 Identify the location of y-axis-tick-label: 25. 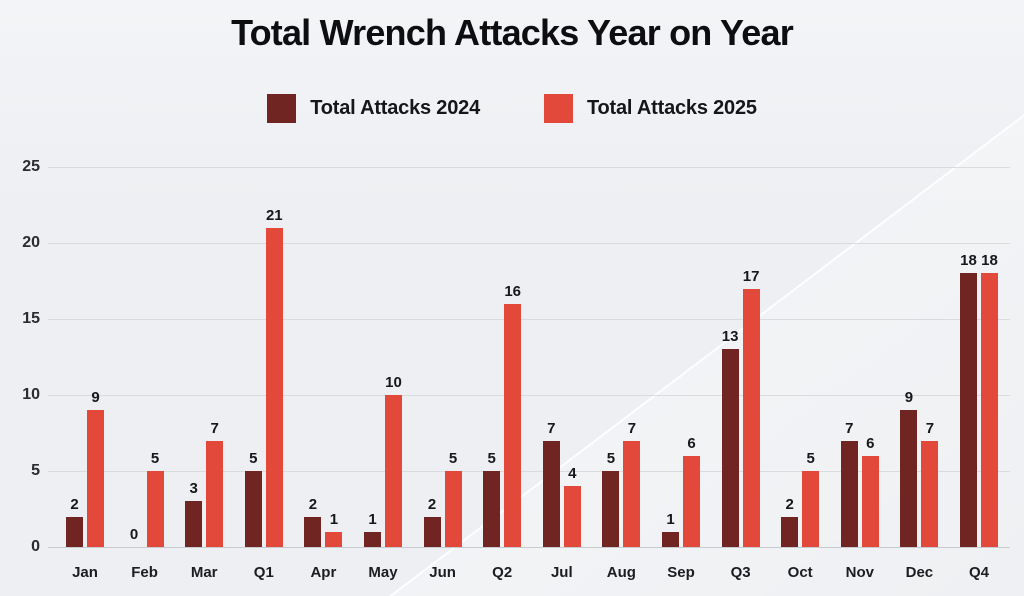
(31, 166).